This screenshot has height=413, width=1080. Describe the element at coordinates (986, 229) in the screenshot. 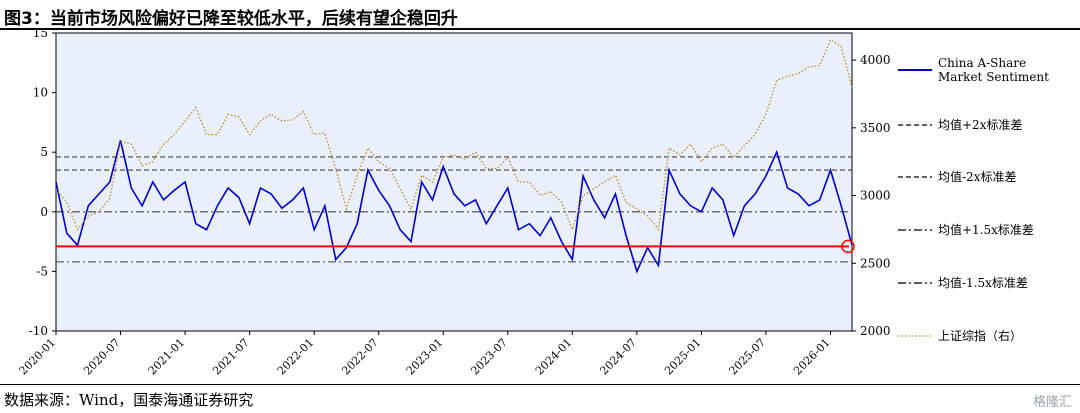

I see `legend-label: 均值+1.5x标准差` at that location.